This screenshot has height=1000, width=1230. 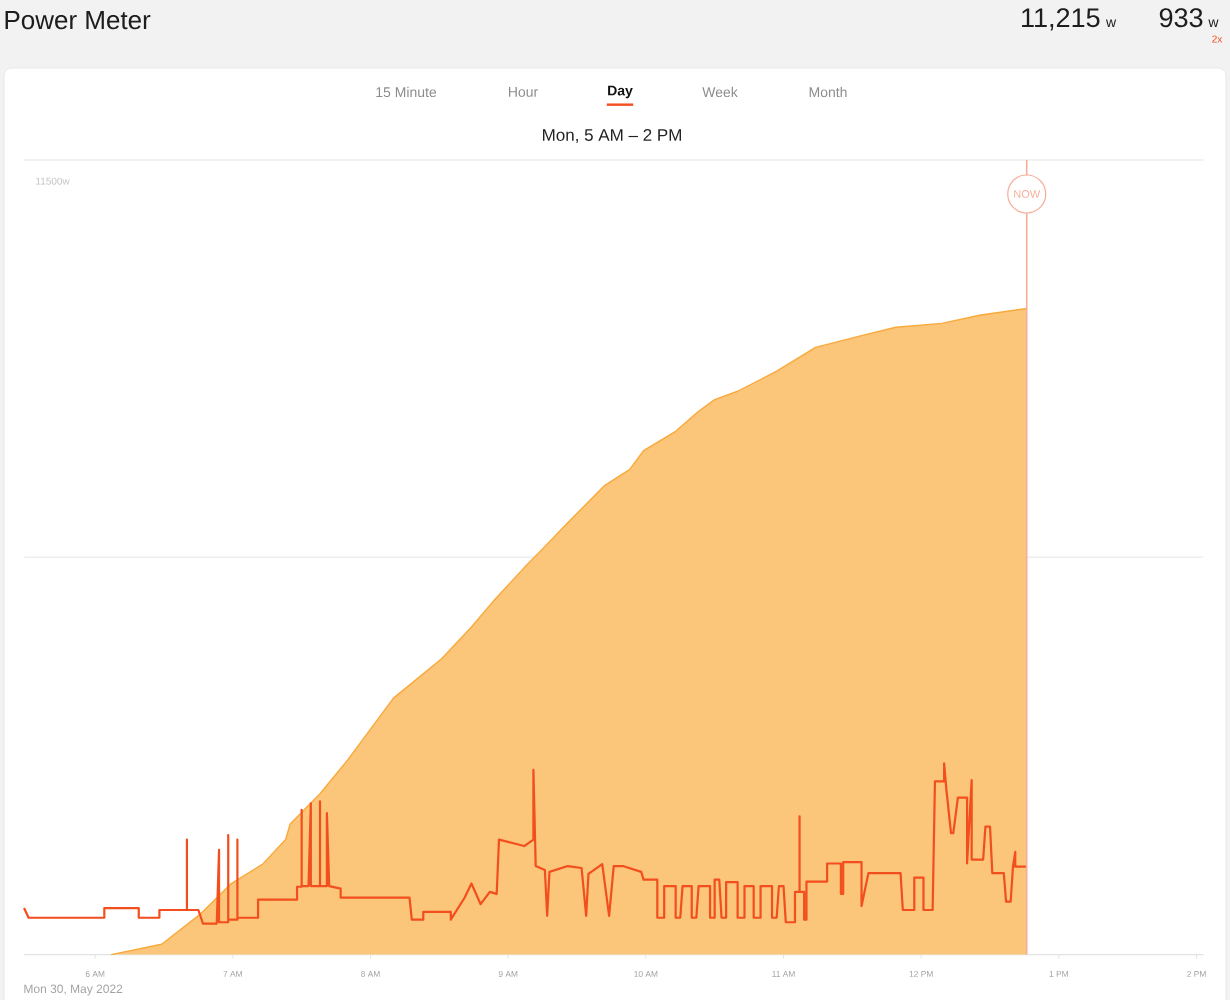 What do you see at coordinates (78, 20) in the screenshot?
I see `chart-title: Power Meter` at bounding box center [78, 20].